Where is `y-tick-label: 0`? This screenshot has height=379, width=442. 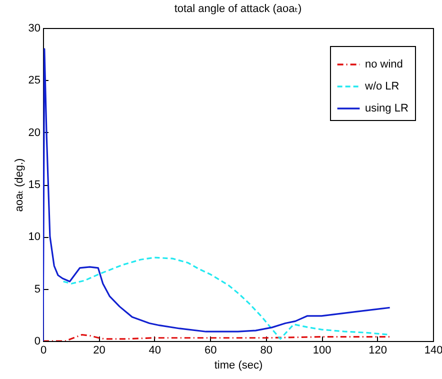
y-tick-label: 0 is located at coordinates (37, 342).